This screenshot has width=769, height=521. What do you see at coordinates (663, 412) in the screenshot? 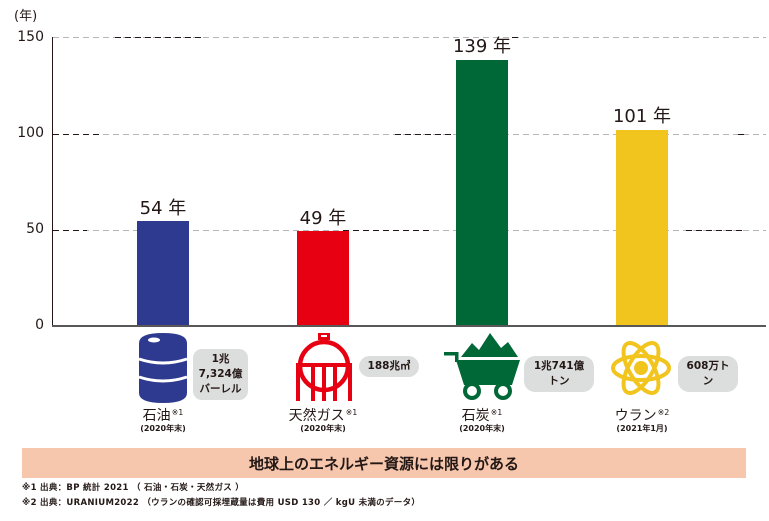
I see `note-marker: ※2` at bounding box center [663, 412].